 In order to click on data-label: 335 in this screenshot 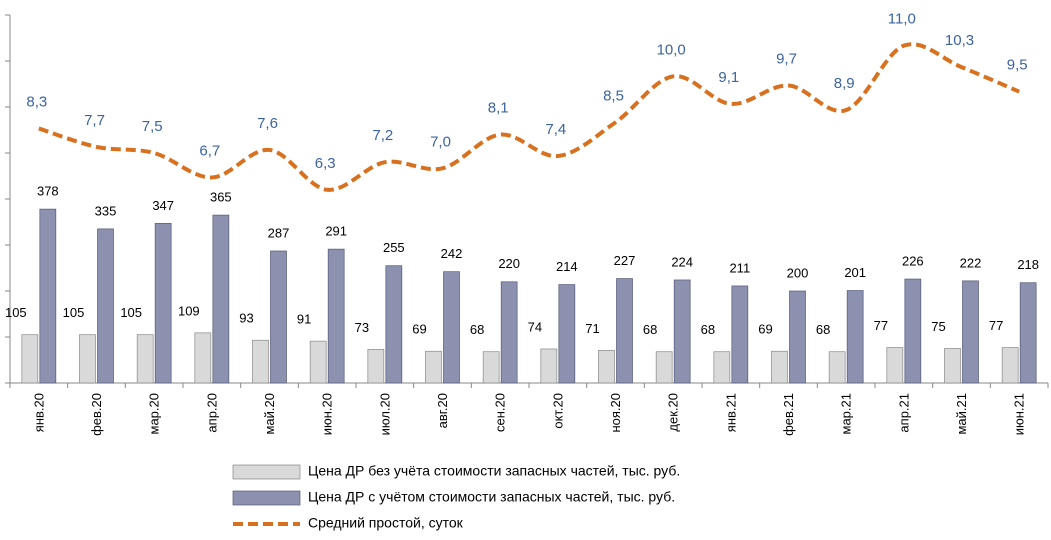, I will do `click(106, 210)`.